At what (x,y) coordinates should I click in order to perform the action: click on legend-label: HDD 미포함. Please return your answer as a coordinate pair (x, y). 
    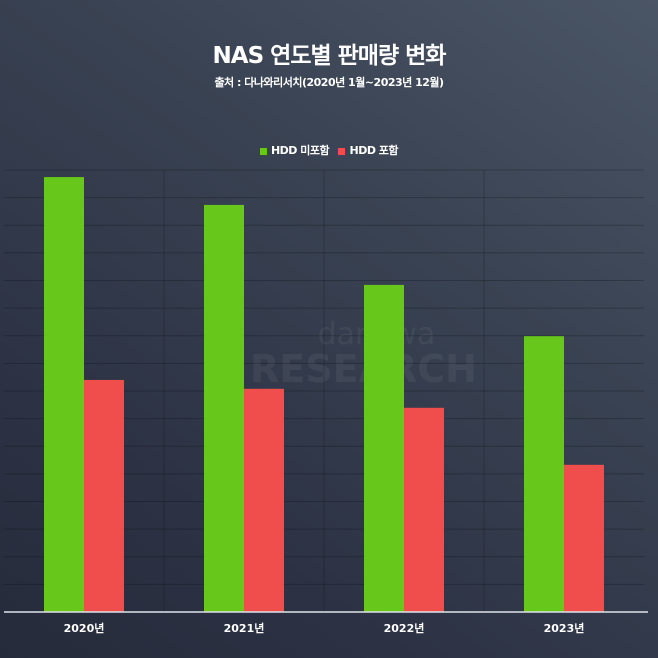
    Looking at the image, I should click on (300, 150).